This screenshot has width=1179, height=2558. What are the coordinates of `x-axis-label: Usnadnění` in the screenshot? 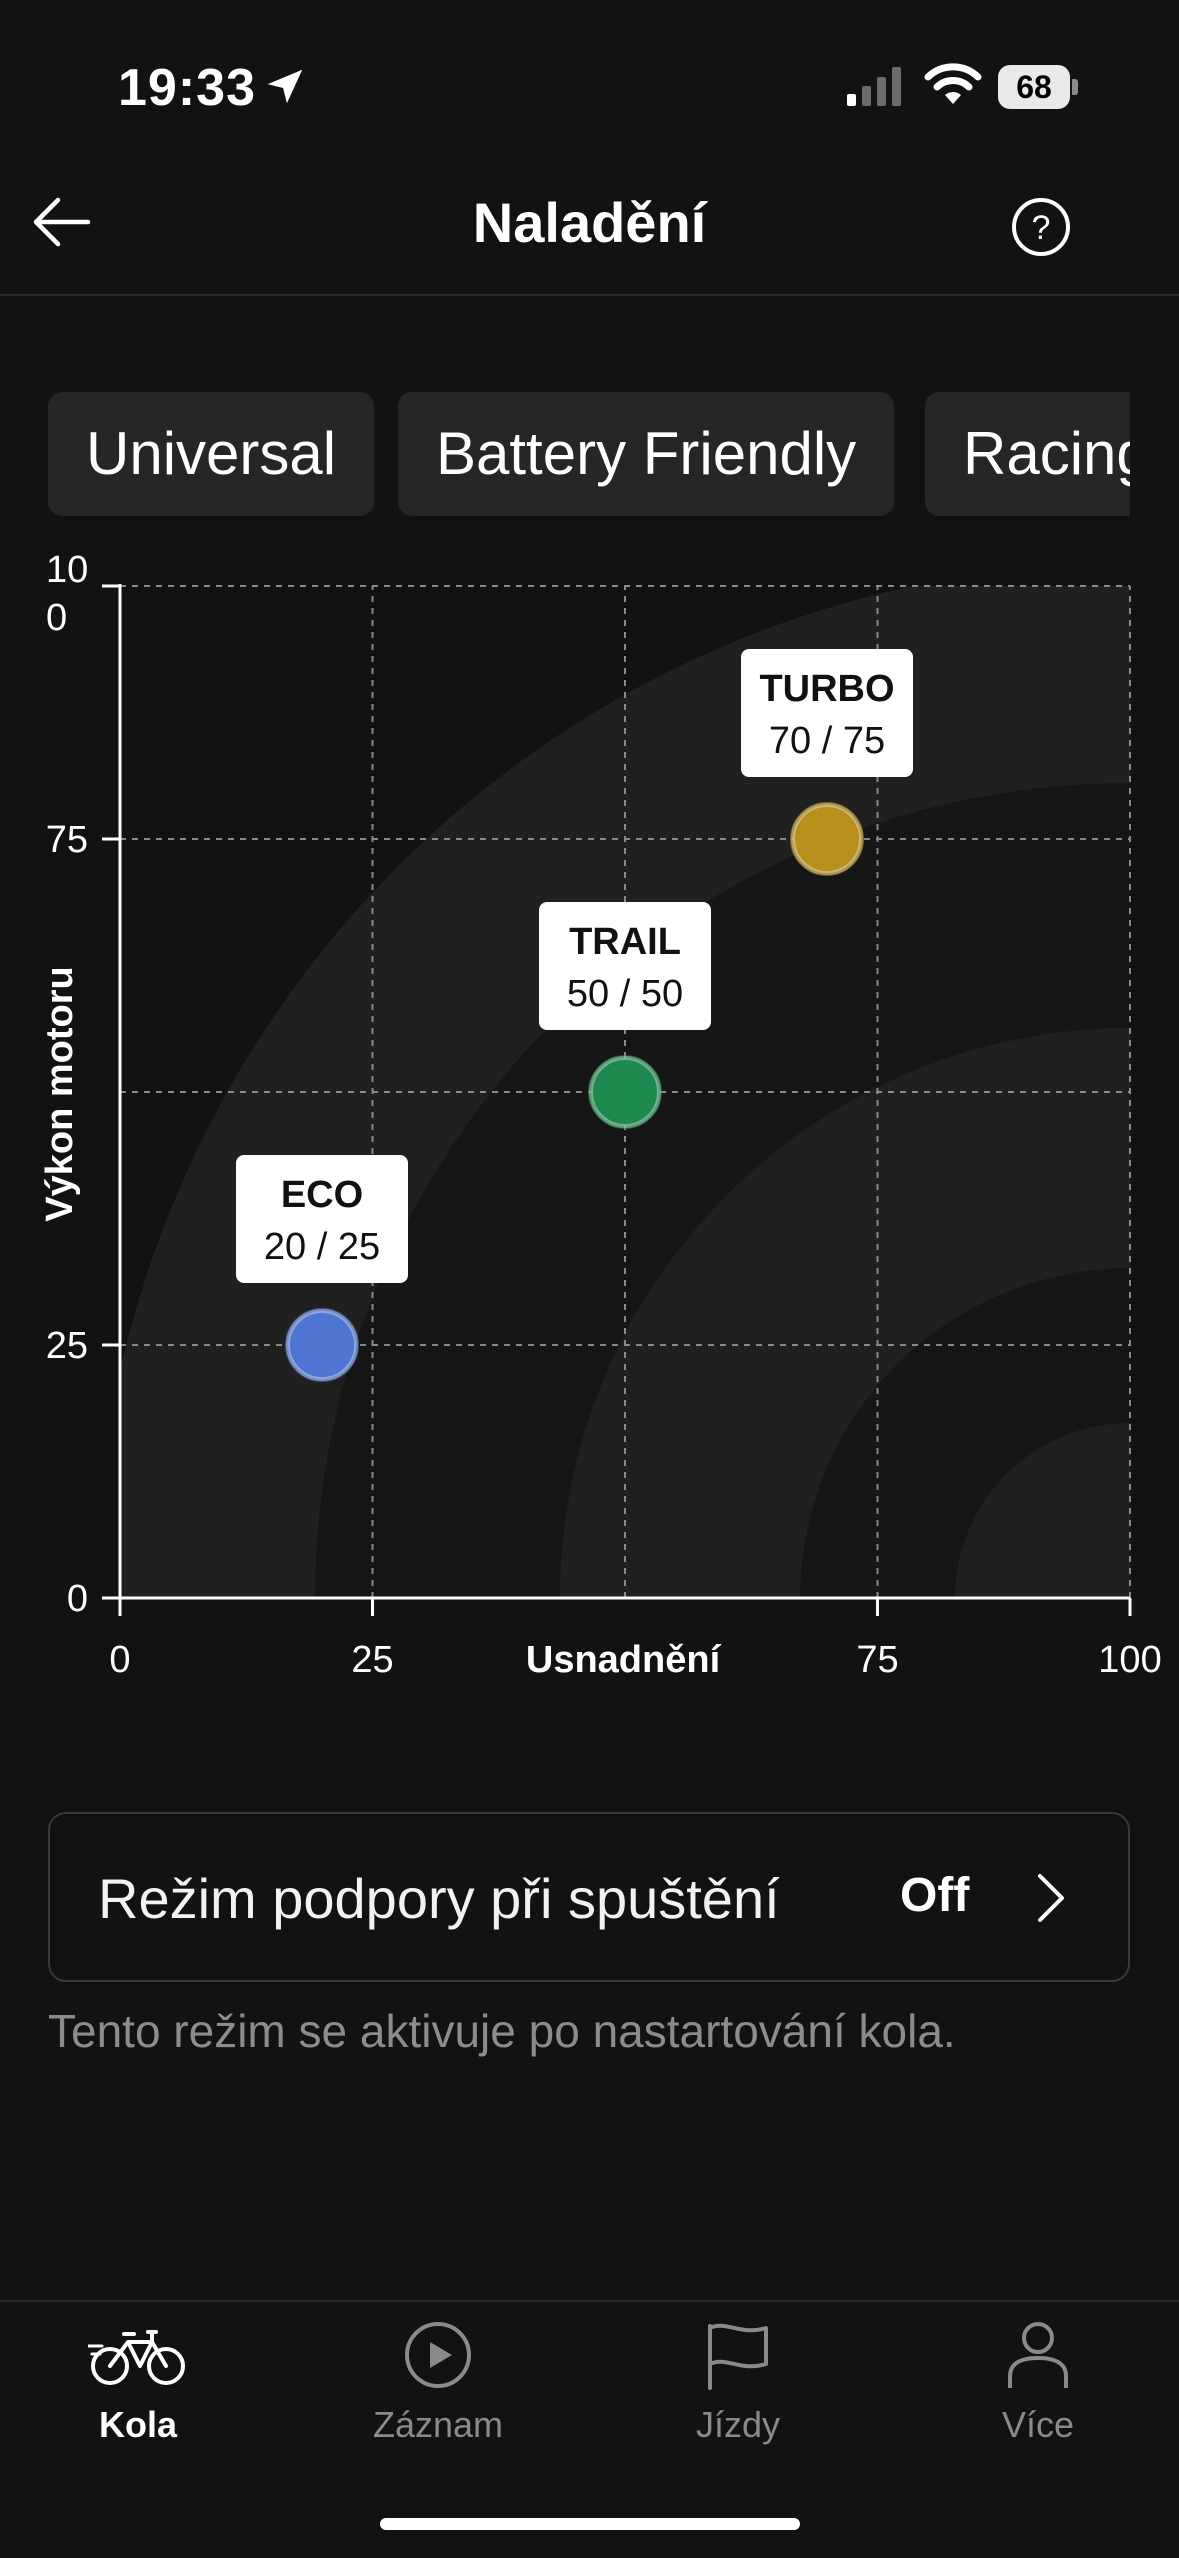 It's located at (624, 1660).